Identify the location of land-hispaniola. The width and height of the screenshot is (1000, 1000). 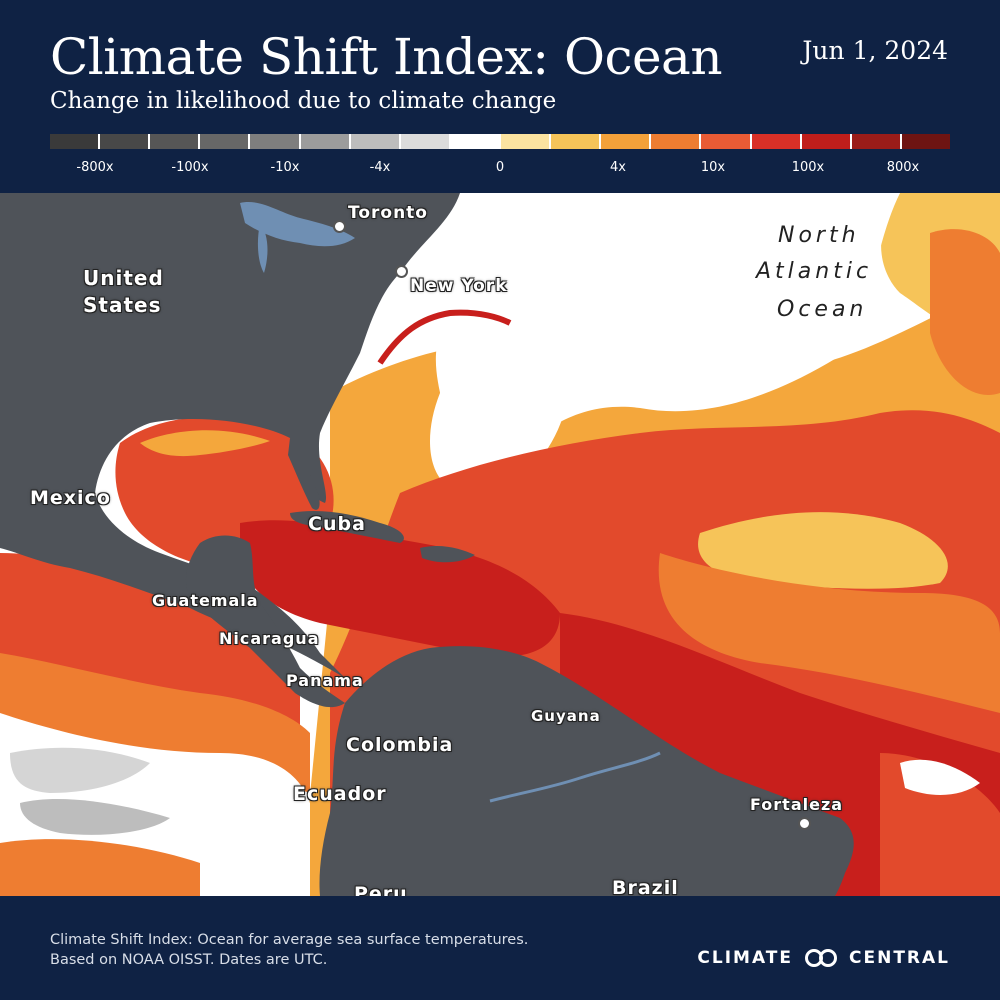
(447, 554).